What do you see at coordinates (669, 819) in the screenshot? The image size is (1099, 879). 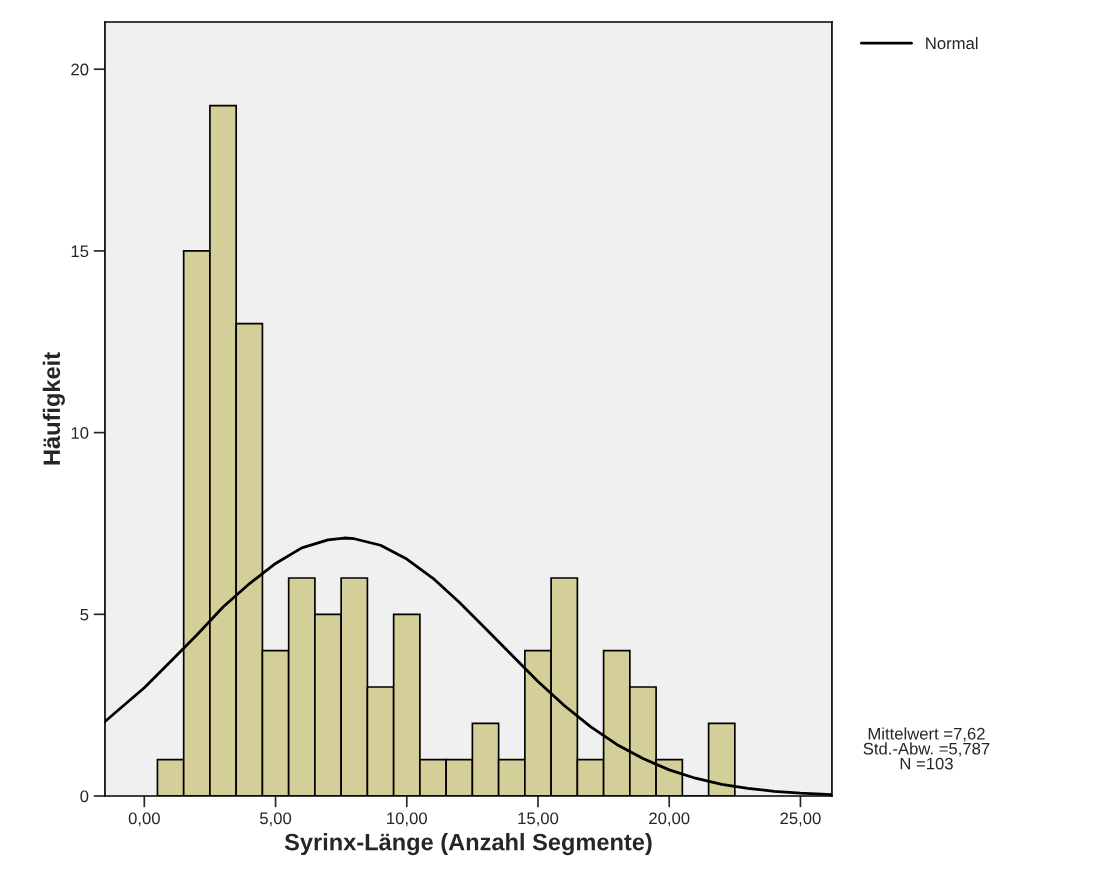 I see `x-tick-label: 20,00` at bounding box center [669, 819].